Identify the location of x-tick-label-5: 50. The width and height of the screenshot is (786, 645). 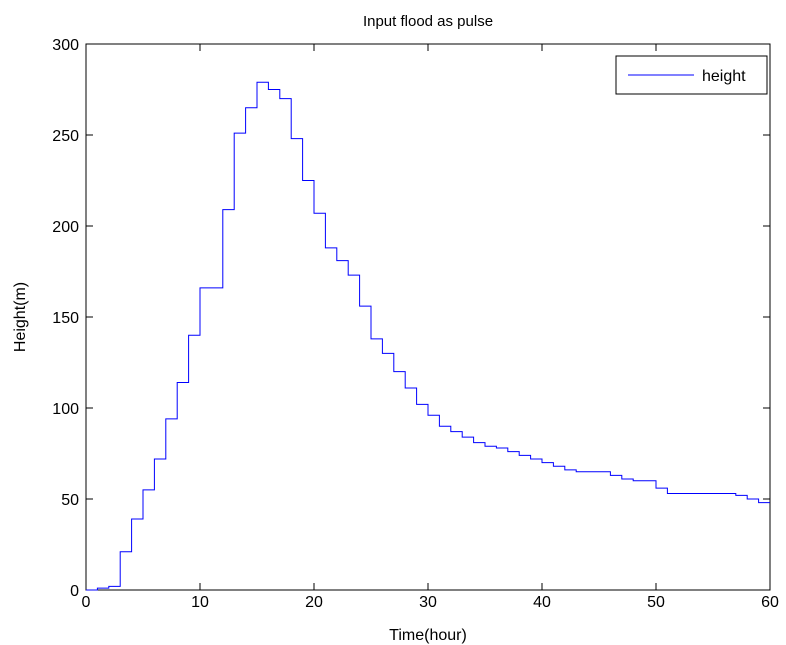
(656, 602).